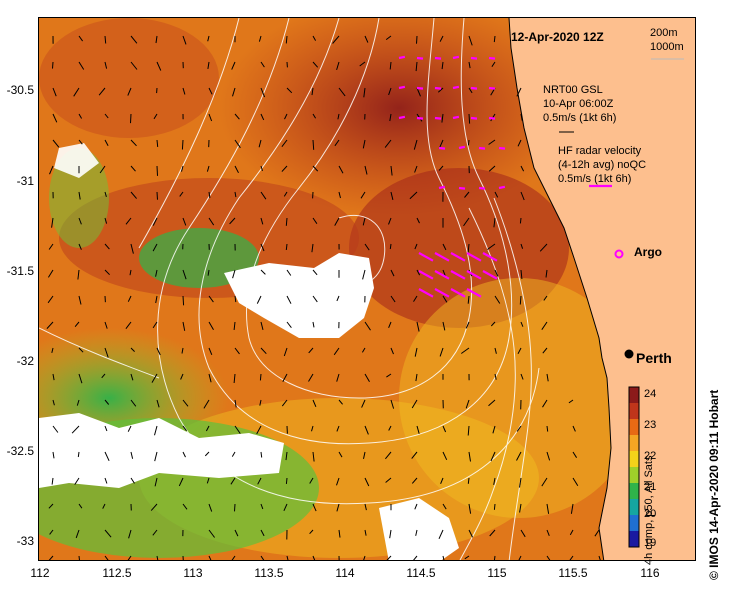 This screenshot has width=739, height=592. I want to click on x-tick-label: 114, so click(345, 573).